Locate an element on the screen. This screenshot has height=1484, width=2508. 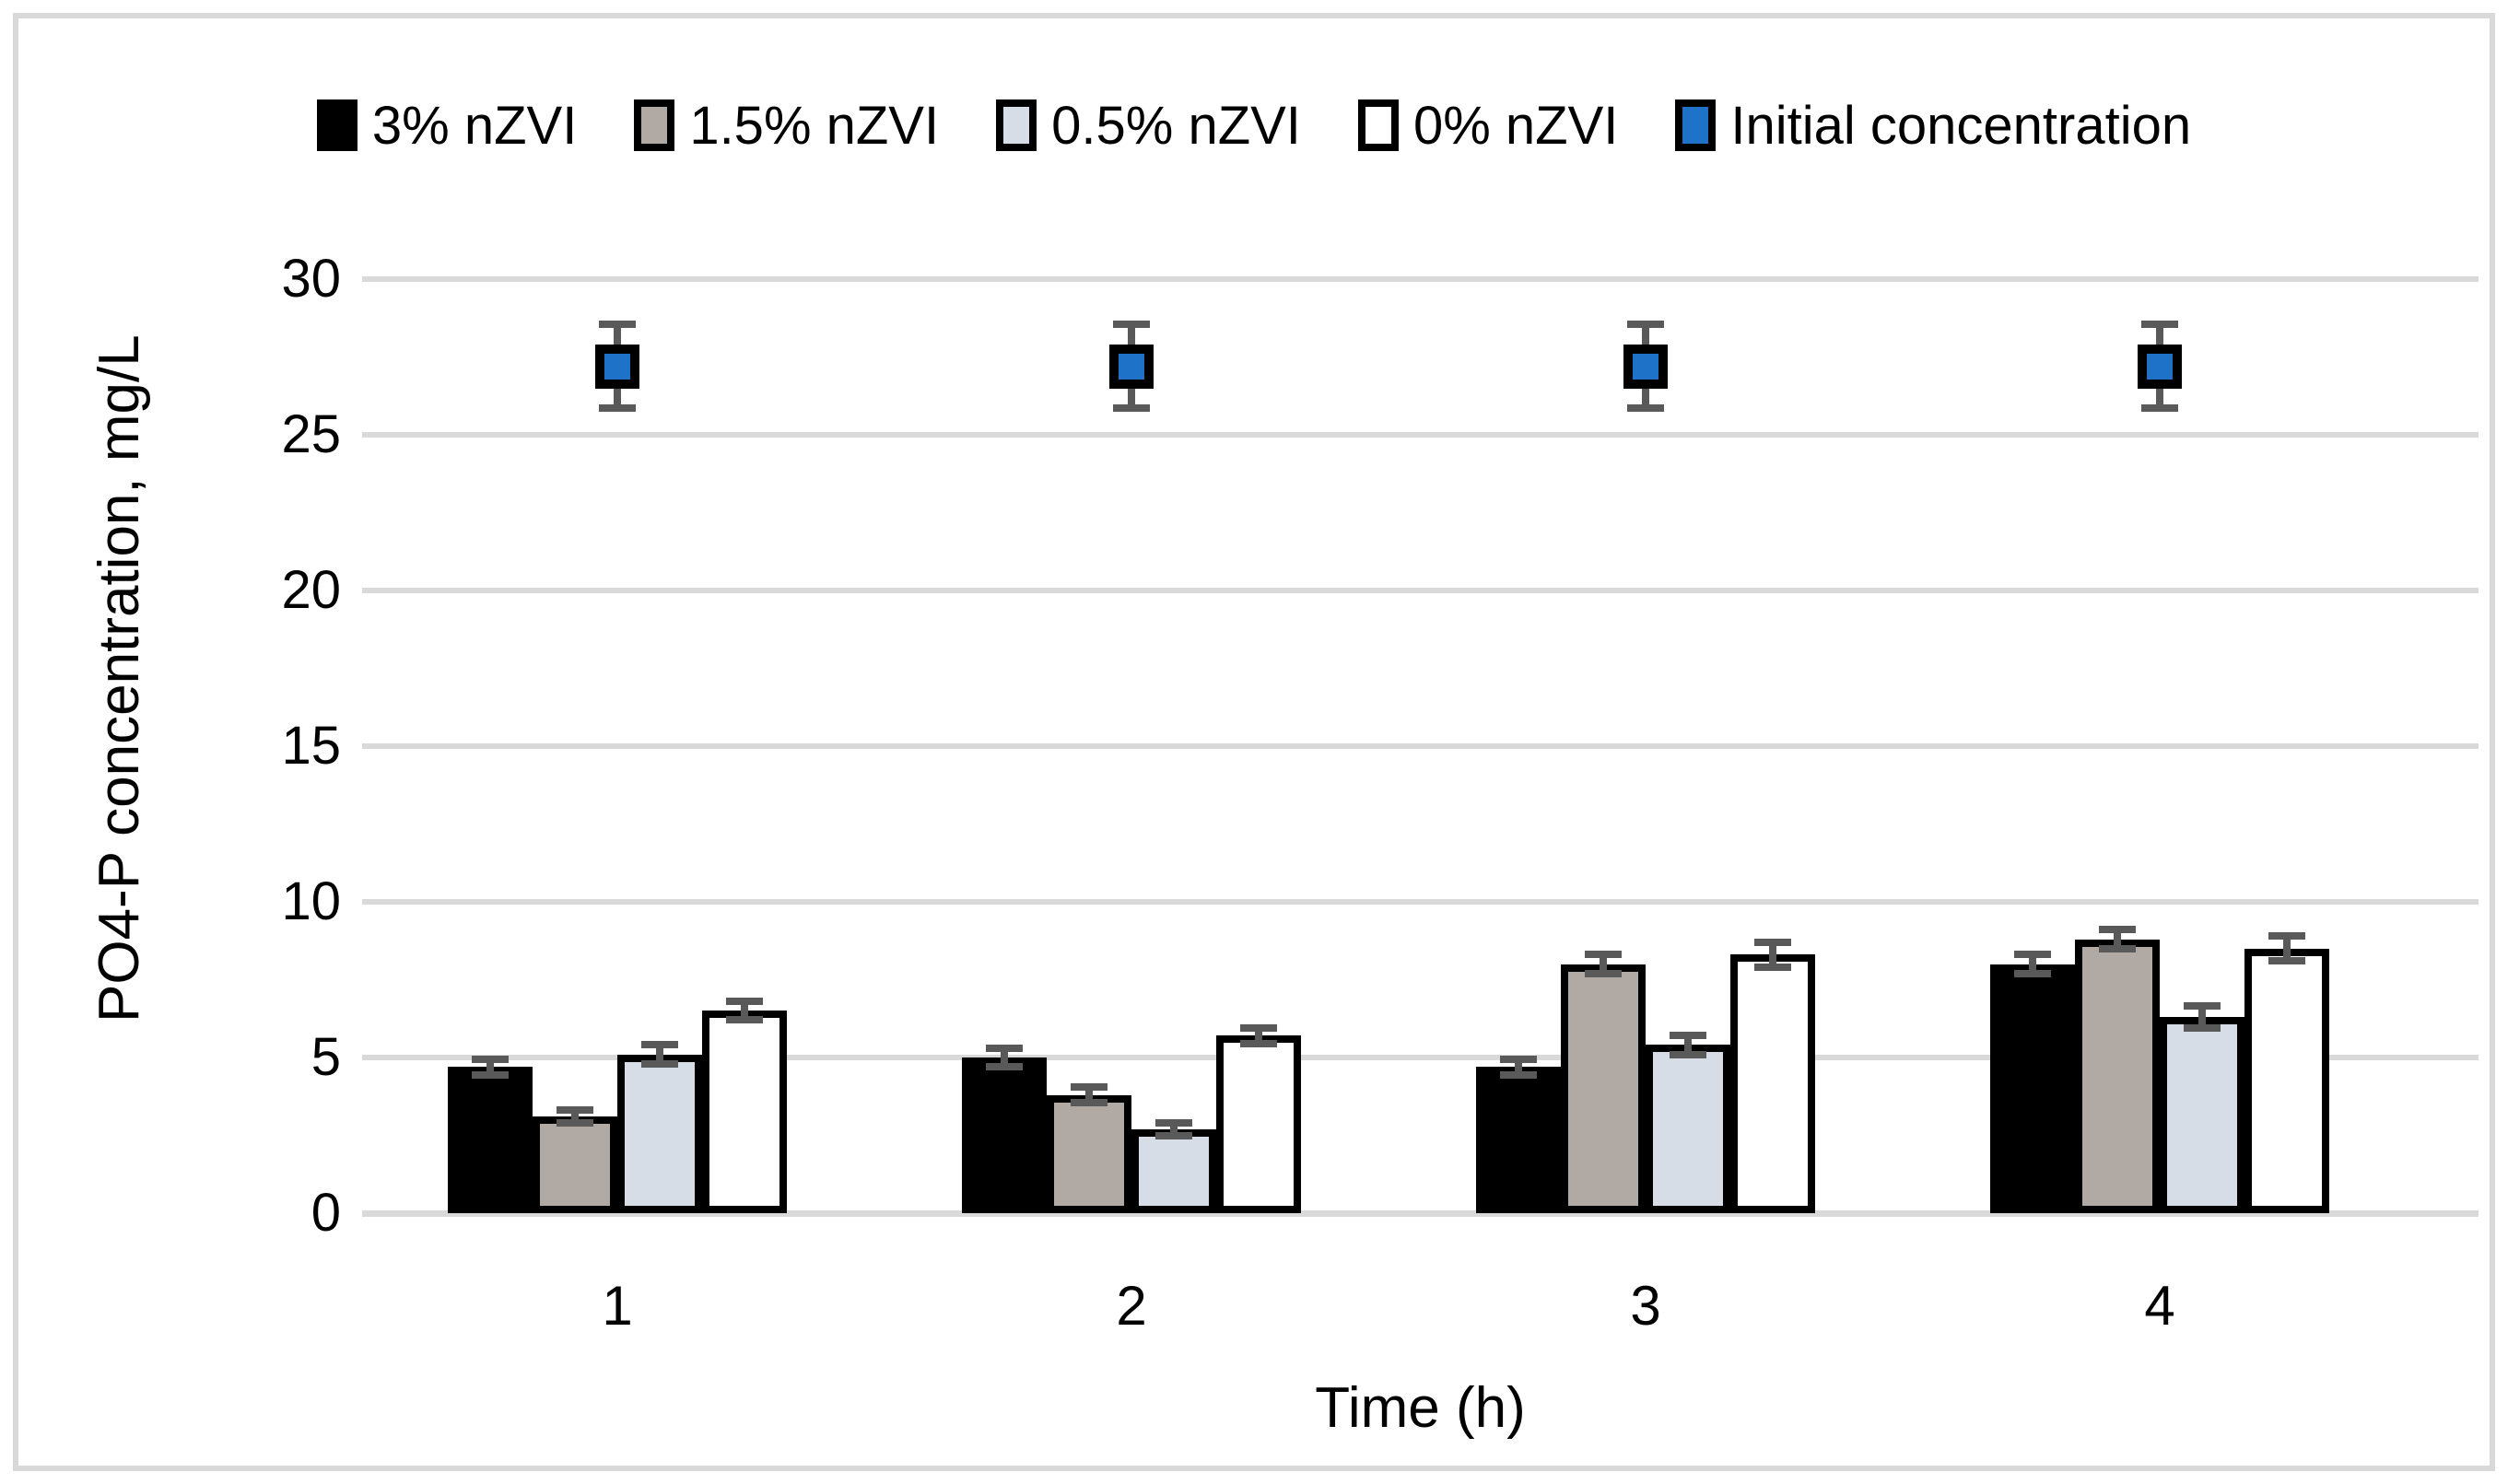
gray-square-swatch-icon is located at coordinates (654, 125).